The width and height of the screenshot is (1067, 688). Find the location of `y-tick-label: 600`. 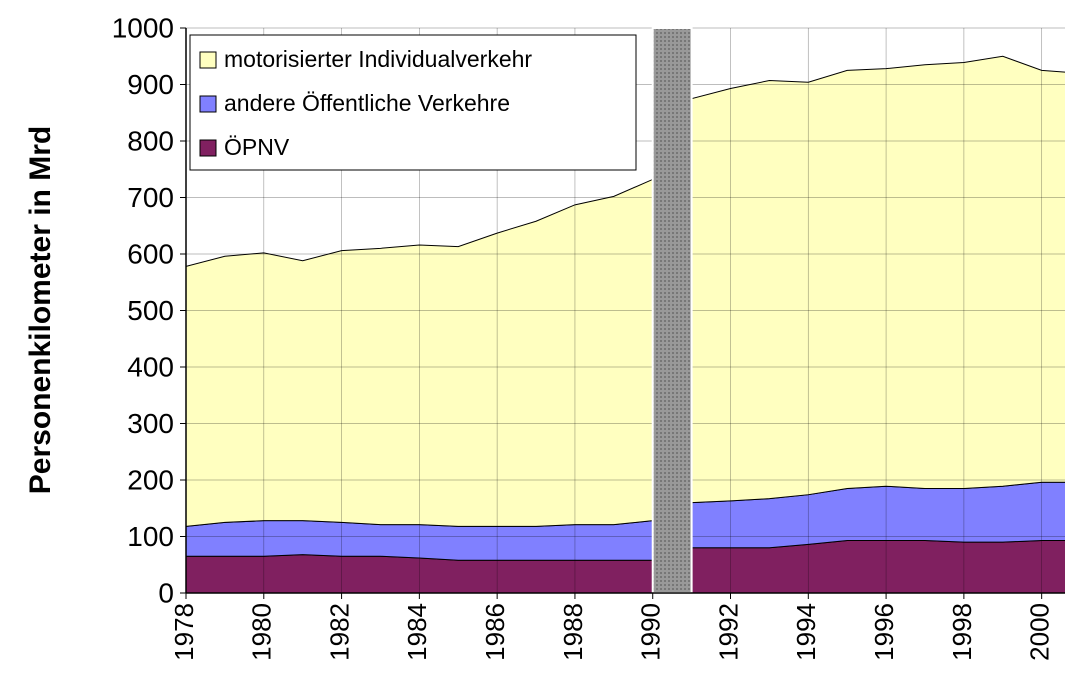

y-tick-label: 600 is located at coordinates (150, 253).